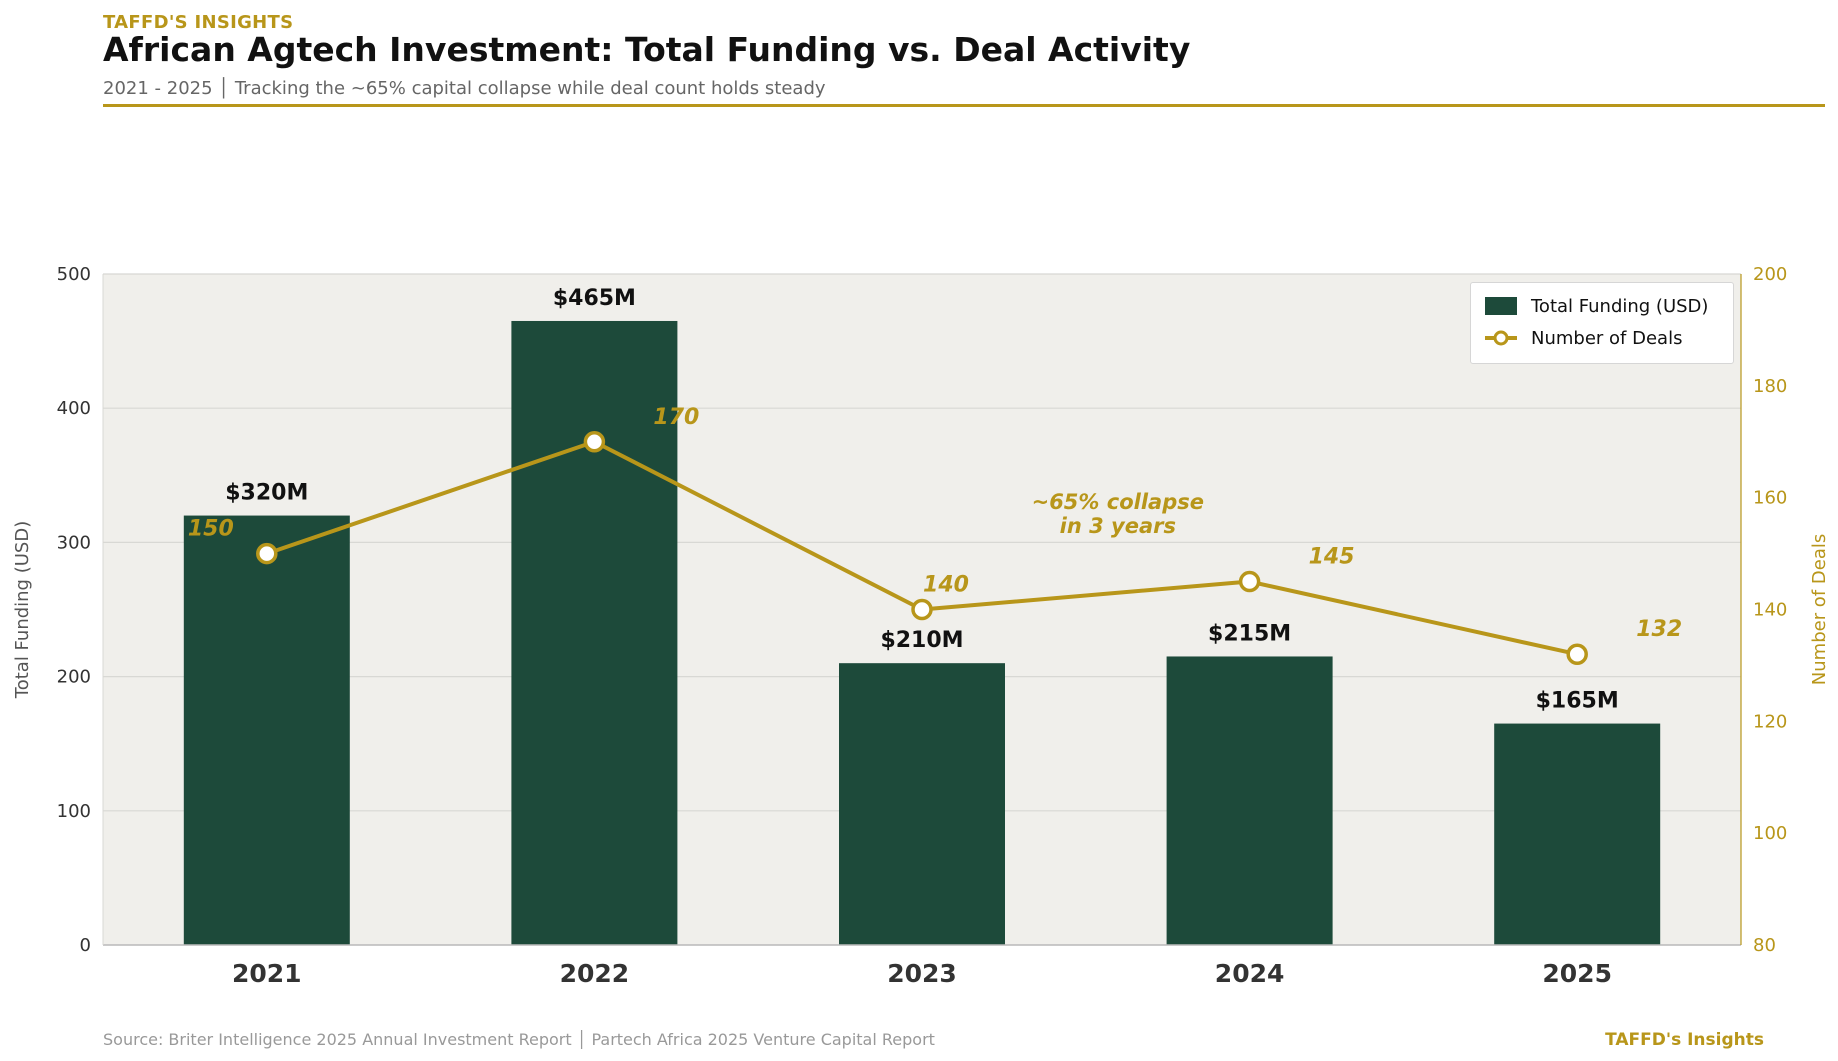 The image size is (1838, 1061). I want to click on x-tick-label: 2025, so click(1577, 973).